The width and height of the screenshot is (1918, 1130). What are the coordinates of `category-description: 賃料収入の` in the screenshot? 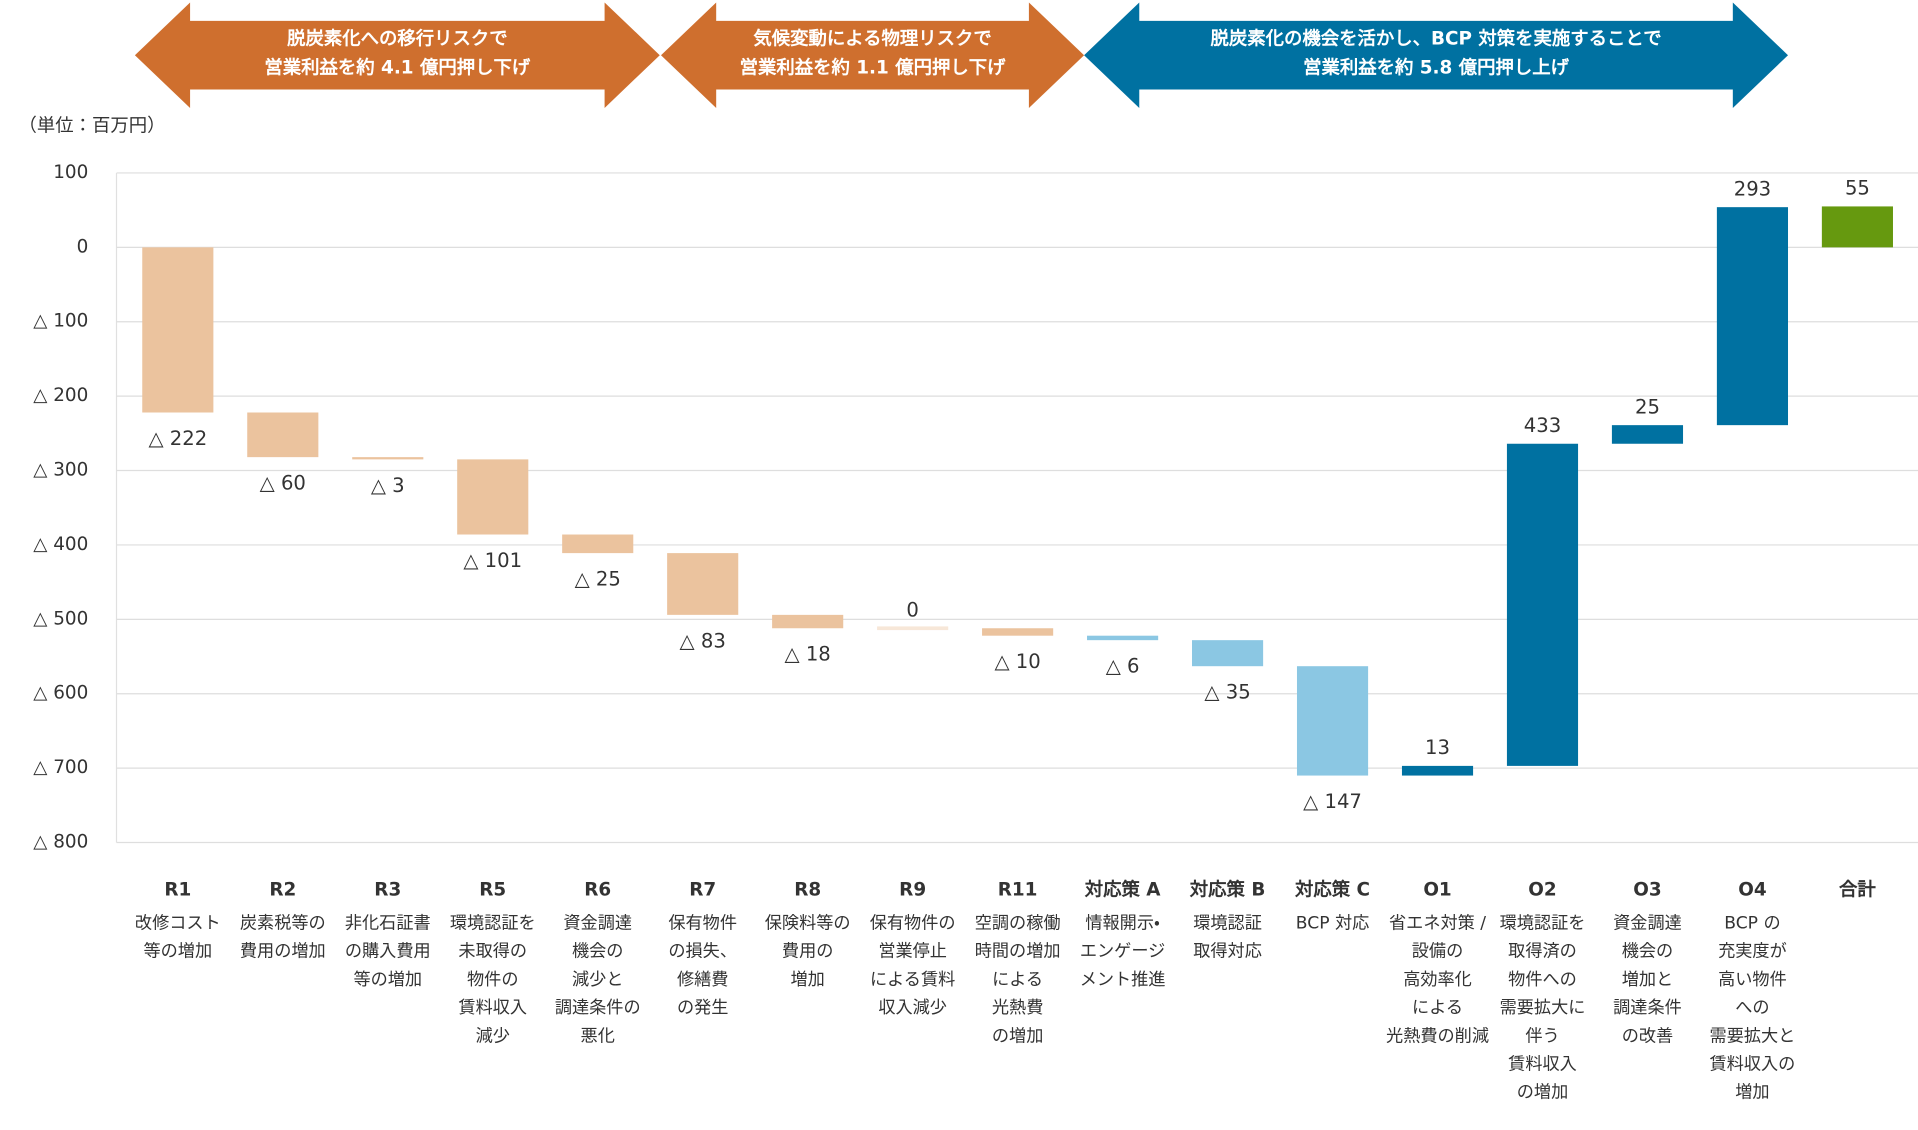 It's located at (1753, 1064).